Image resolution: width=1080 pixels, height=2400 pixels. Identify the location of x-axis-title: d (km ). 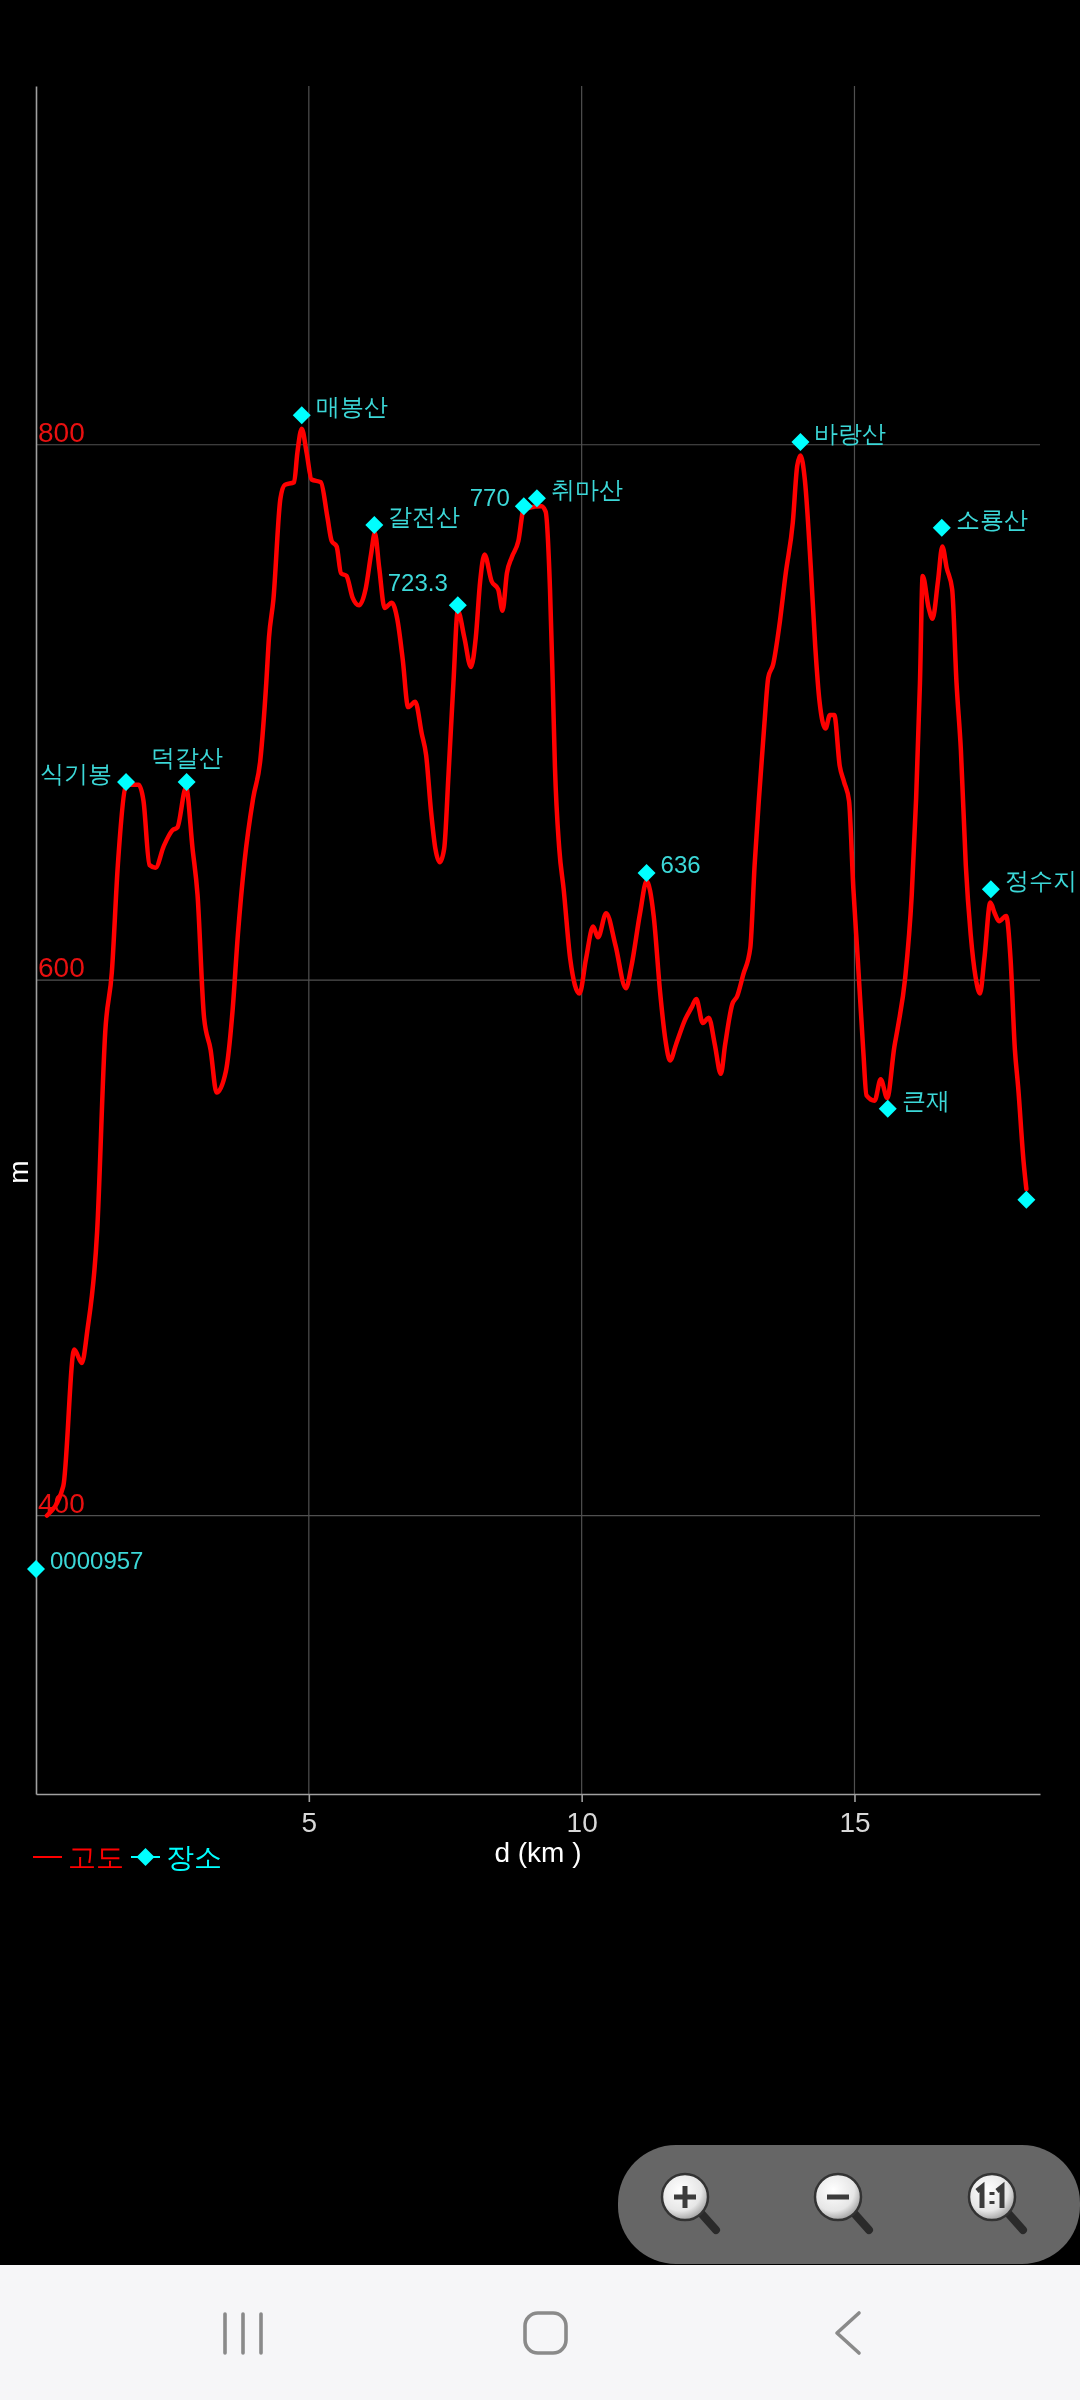
(538, 1852).